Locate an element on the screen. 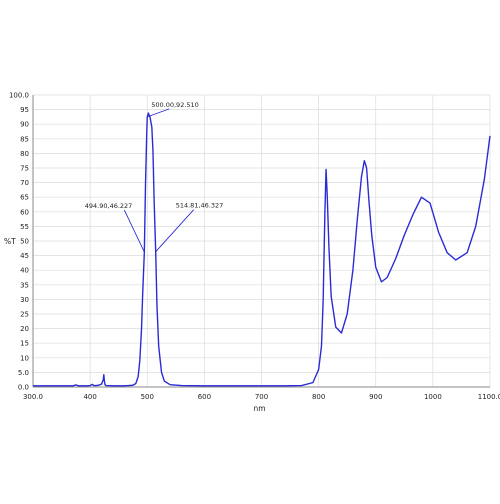 The image size is (500, 504). x-tick-label: 400 is located at coordinates (89, 397).